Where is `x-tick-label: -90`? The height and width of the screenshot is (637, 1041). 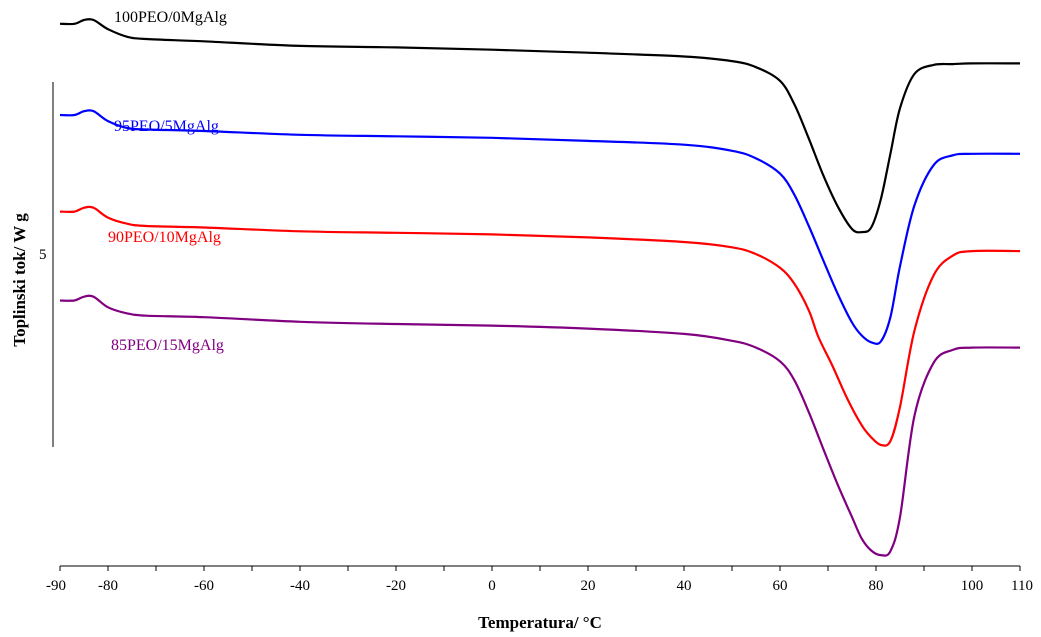
x-tick-label: -90 is located at coordinates (56, 586).